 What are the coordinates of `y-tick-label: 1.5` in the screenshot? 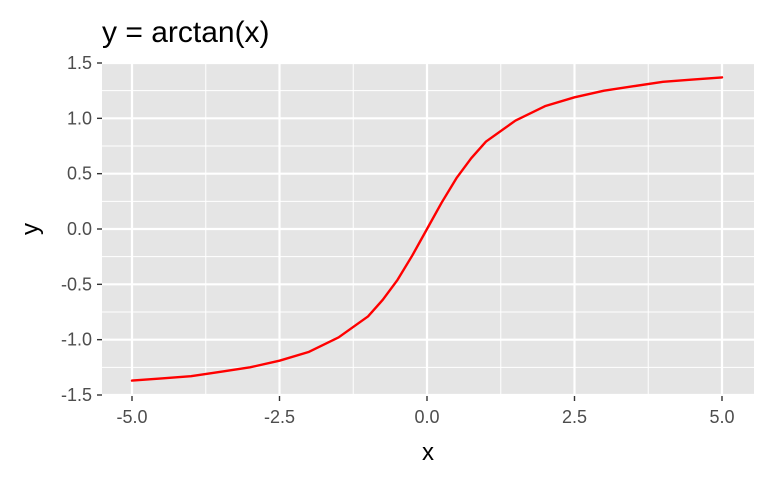 It's located at (79, 63).